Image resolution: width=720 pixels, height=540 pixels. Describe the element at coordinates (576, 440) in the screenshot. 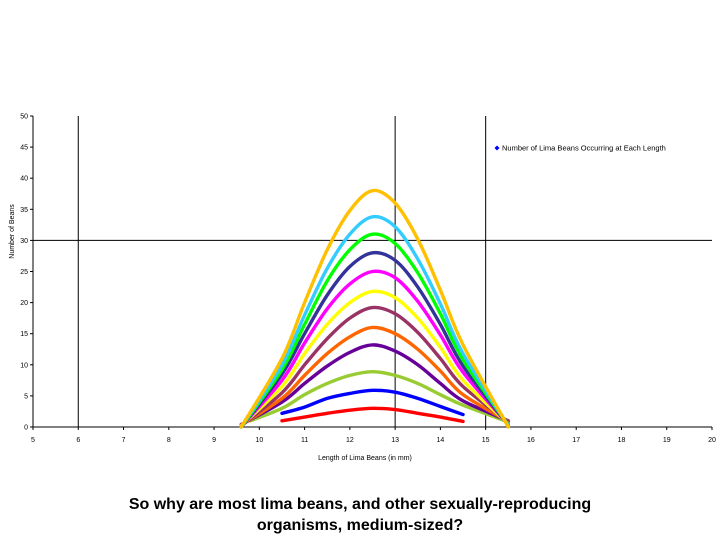

I see `x-tick-label: 17` at that location.